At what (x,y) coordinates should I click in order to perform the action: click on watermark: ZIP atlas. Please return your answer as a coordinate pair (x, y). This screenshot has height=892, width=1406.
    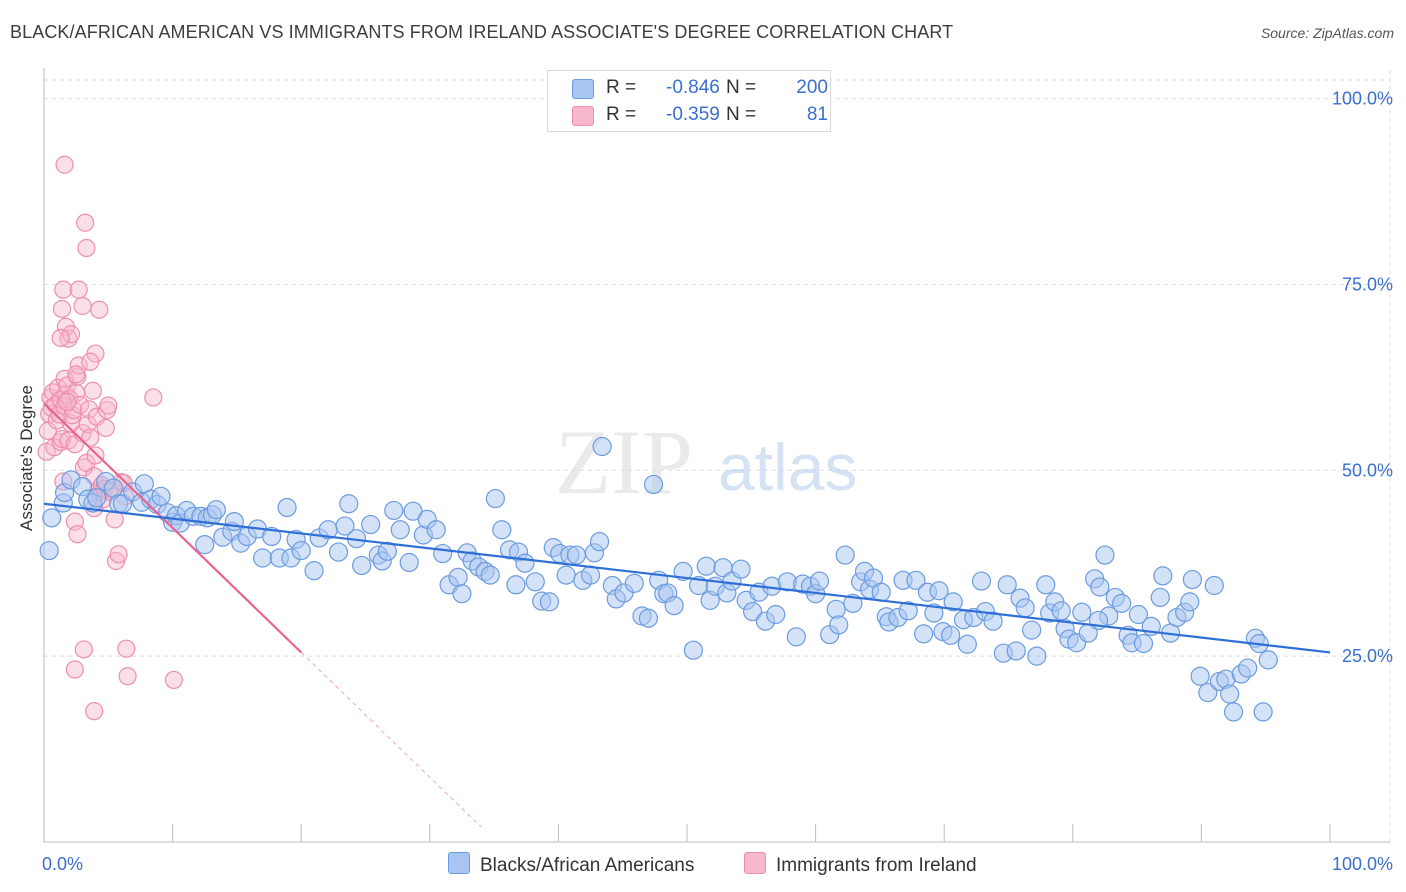
    Looking at the image, I should click on (706, 462).